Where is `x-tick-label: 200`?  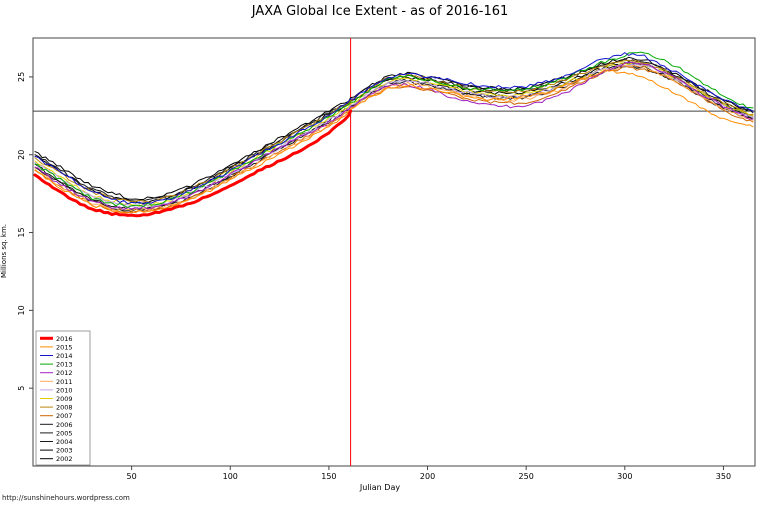
x-tick-label: 200 is located at coordinates (427, 476).